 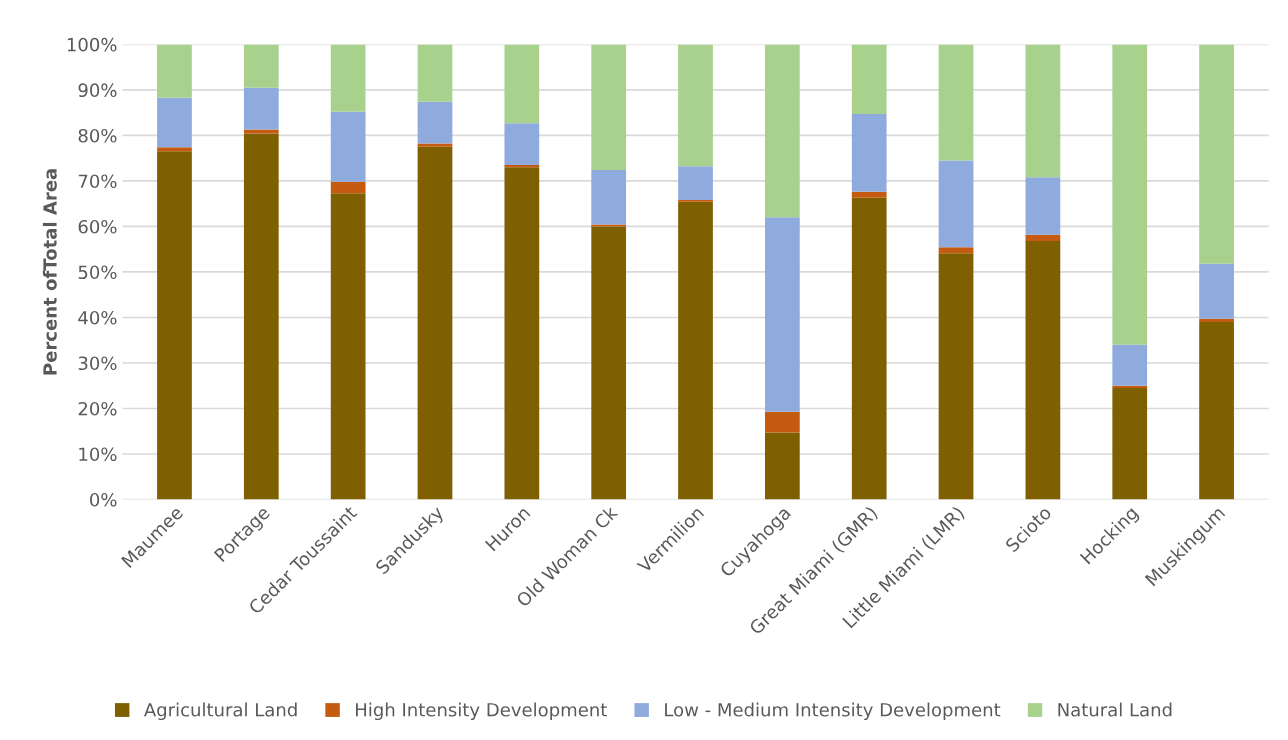 What do you see at coordinates (49, 272) in the screenshot?
I see `y-axis-title: Percent ofTotal Area` at bounding box center [49, 272].